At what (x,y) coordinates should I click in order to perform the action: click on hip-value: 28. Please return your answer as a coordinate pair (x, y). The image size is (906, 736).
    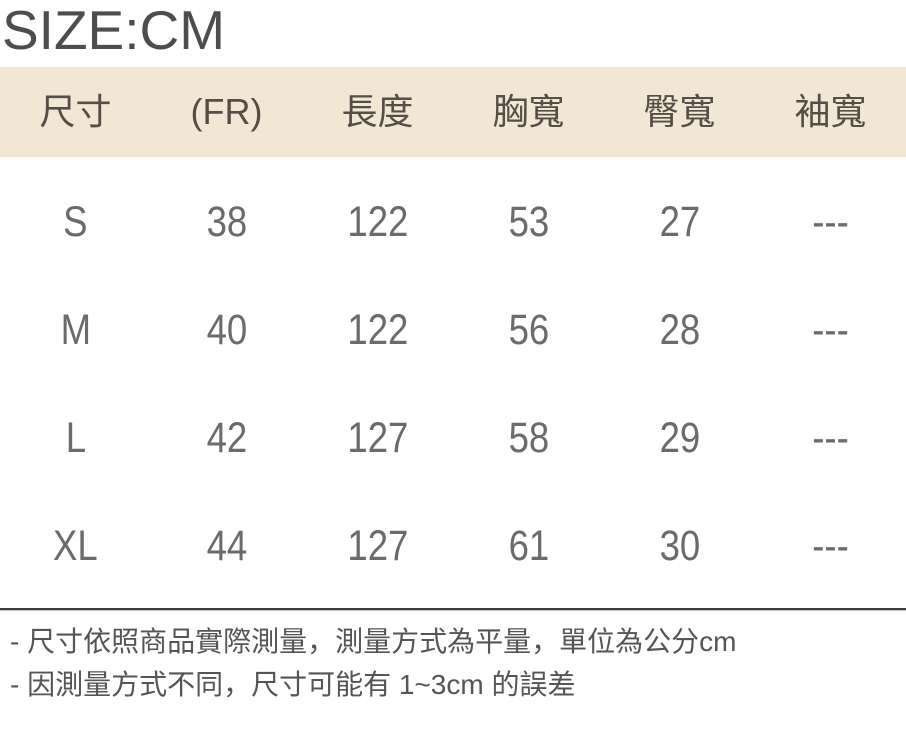
    Looking at the image, I should click on (679, 330).